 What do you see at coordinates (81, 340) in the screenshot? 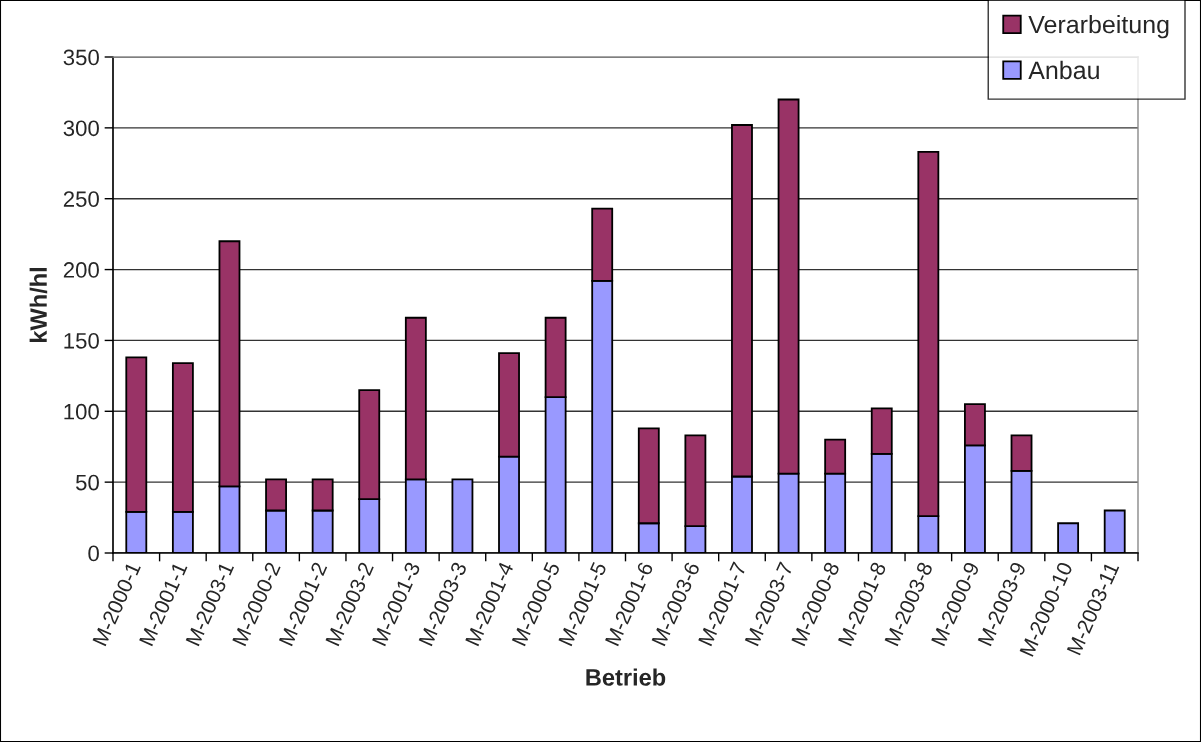
I see `y-tick-label: 150` at bounding box center [81, 340].